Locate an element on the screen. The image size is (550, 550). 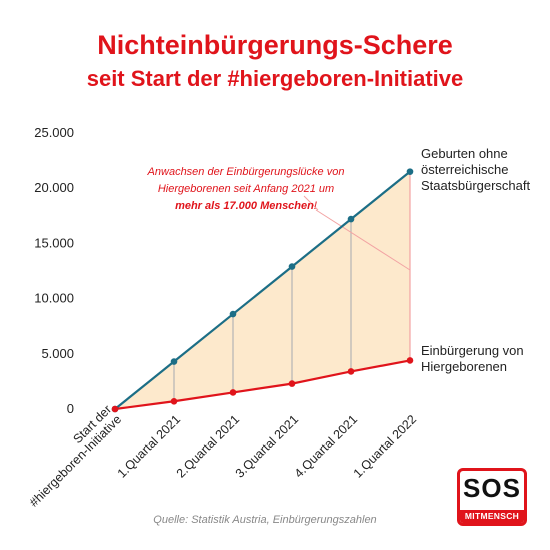
annotation-highlight: mehr als 17.000 Menschen is located at coordinates (244, 206).